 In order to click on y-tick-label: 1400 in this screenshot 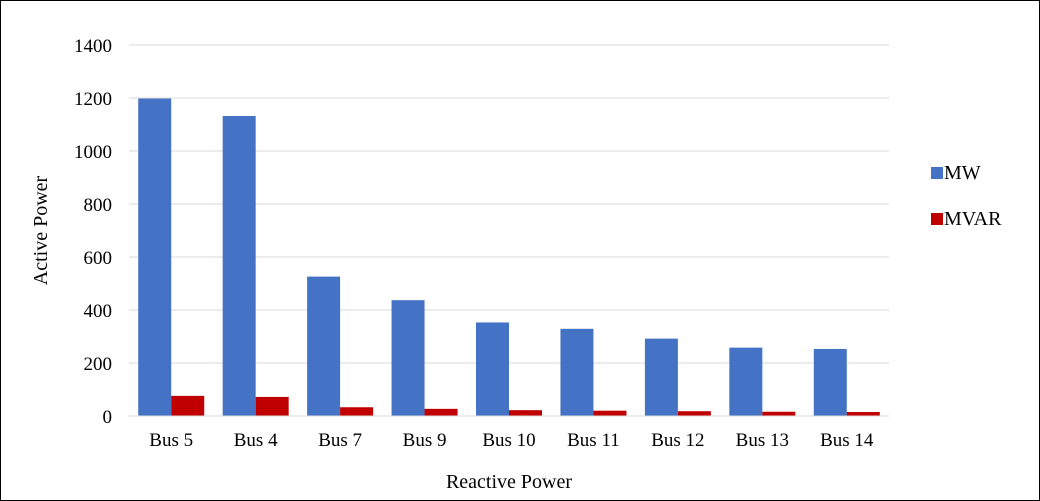, I will do `click(93, 46)`.